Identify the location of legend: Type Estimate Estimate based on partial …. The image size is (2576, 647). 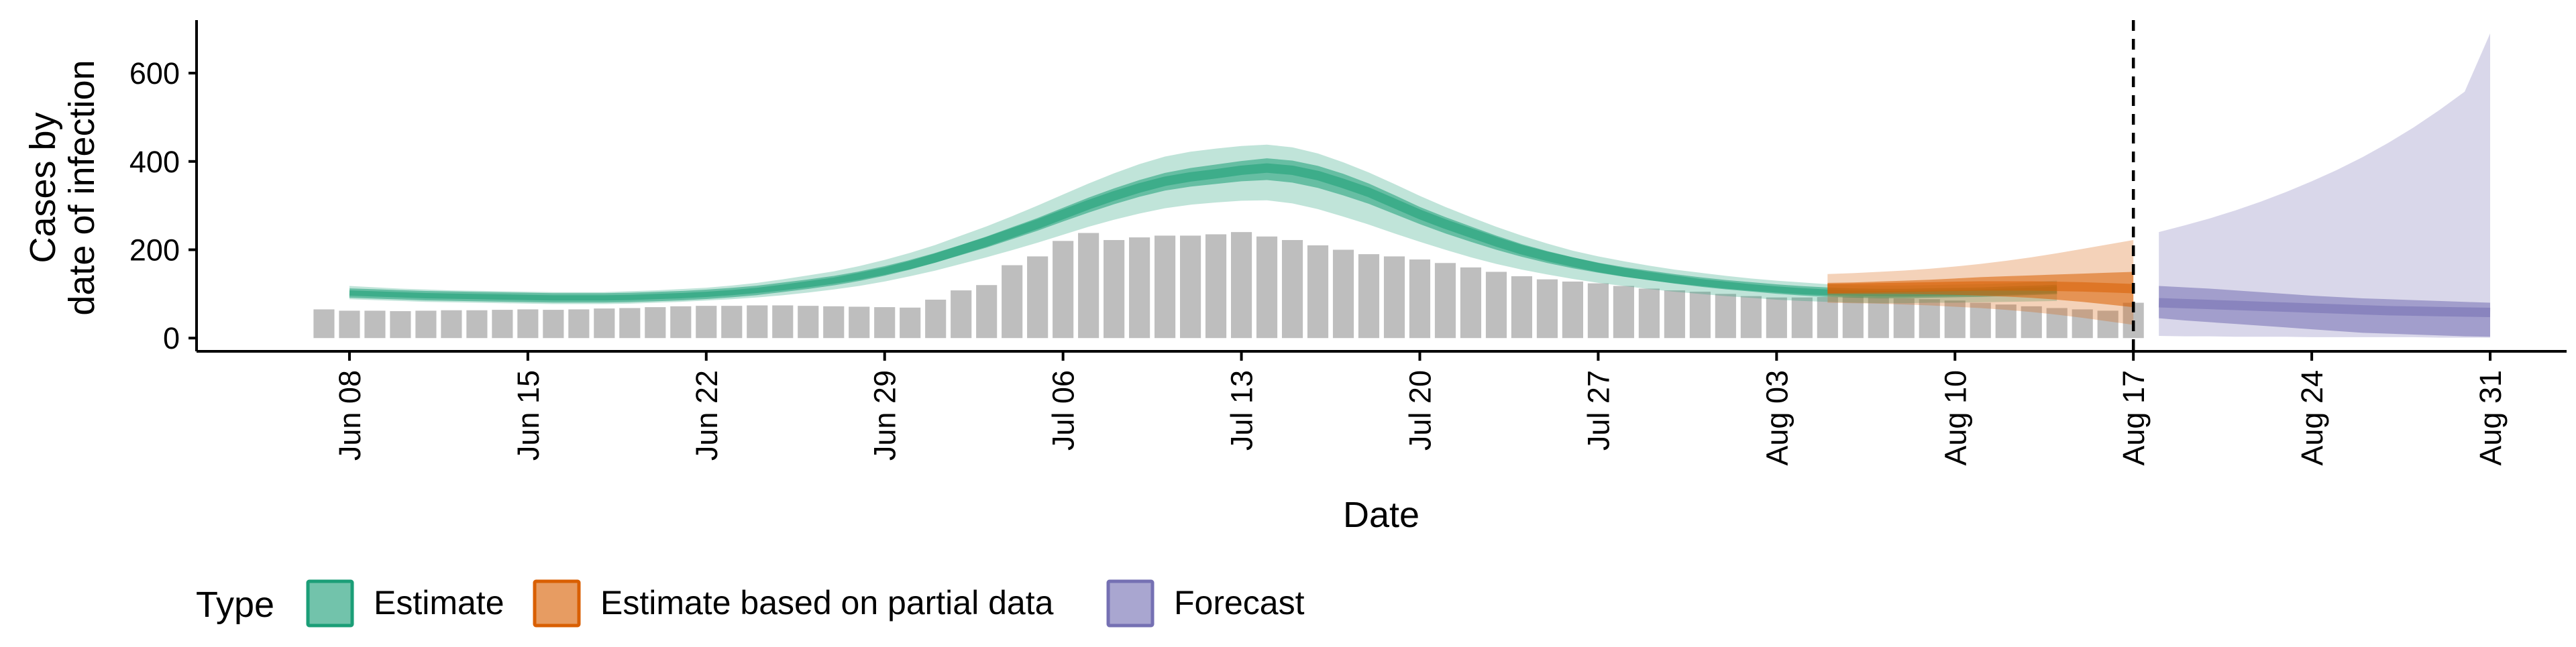
(750, 603).